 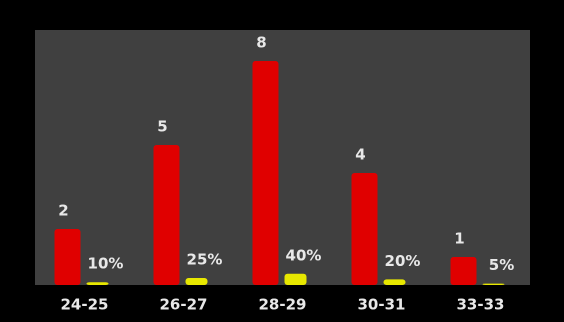 What do you see at coordinates (106, 264) in the screenshot?
I see `value-label: 10%` at bounding box center [106, 264].